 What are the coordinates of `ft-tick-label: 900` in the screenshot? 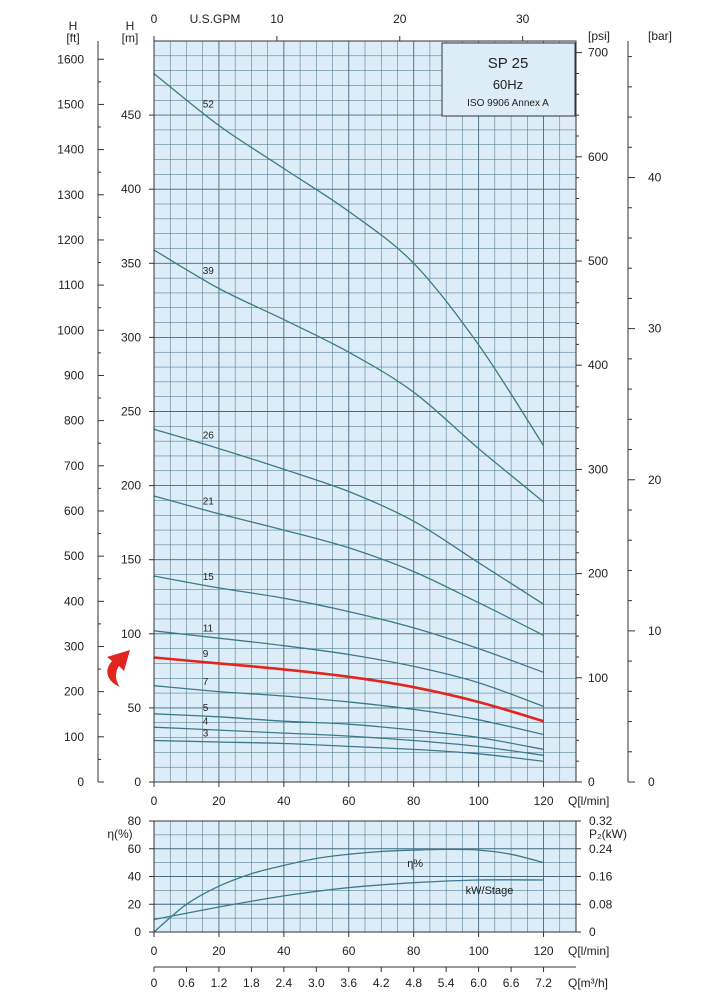 It's located at (74, 375).